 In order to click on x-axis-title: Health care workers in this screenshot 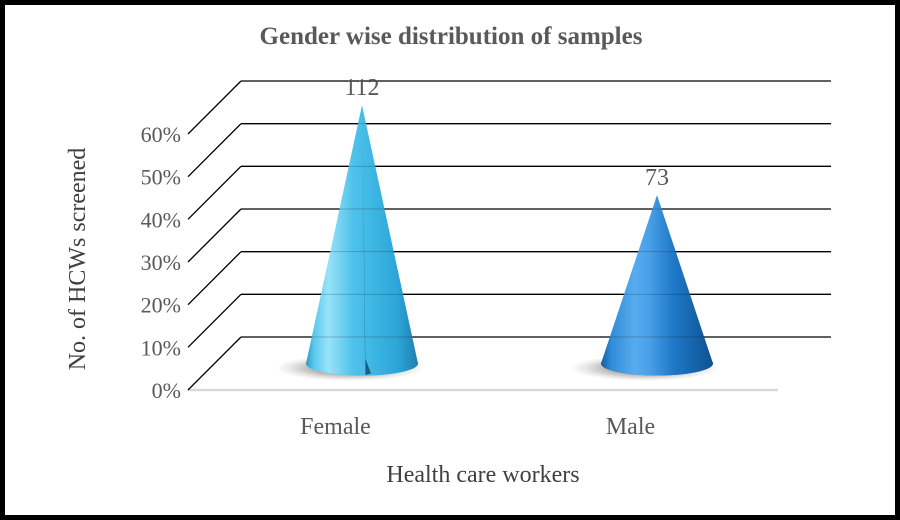, I will do `click(482, 475)`.